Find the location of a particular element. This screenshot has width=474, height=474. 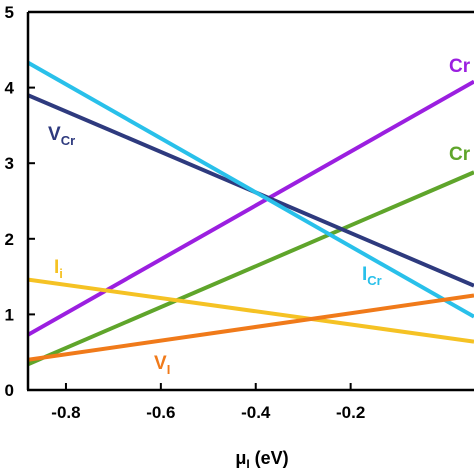

y-tick-label: 4 is located at coordinates (10, 88).